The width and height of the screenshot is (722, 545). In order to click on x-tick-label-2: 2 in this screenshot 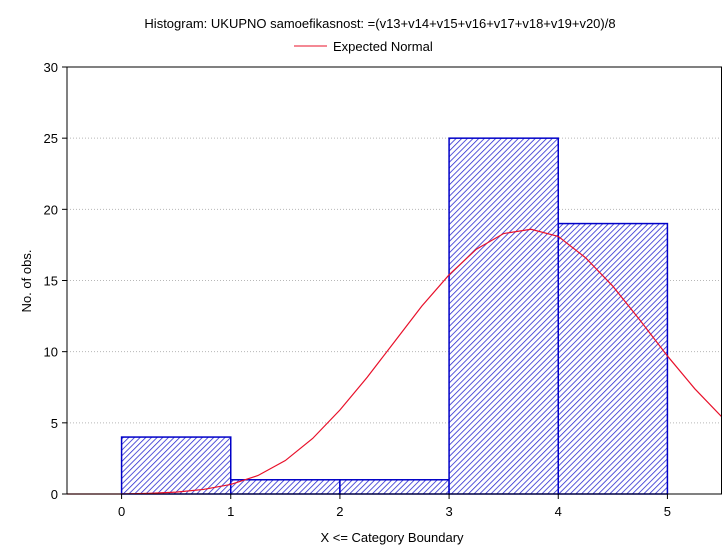, I will do `click(339, 511)`.